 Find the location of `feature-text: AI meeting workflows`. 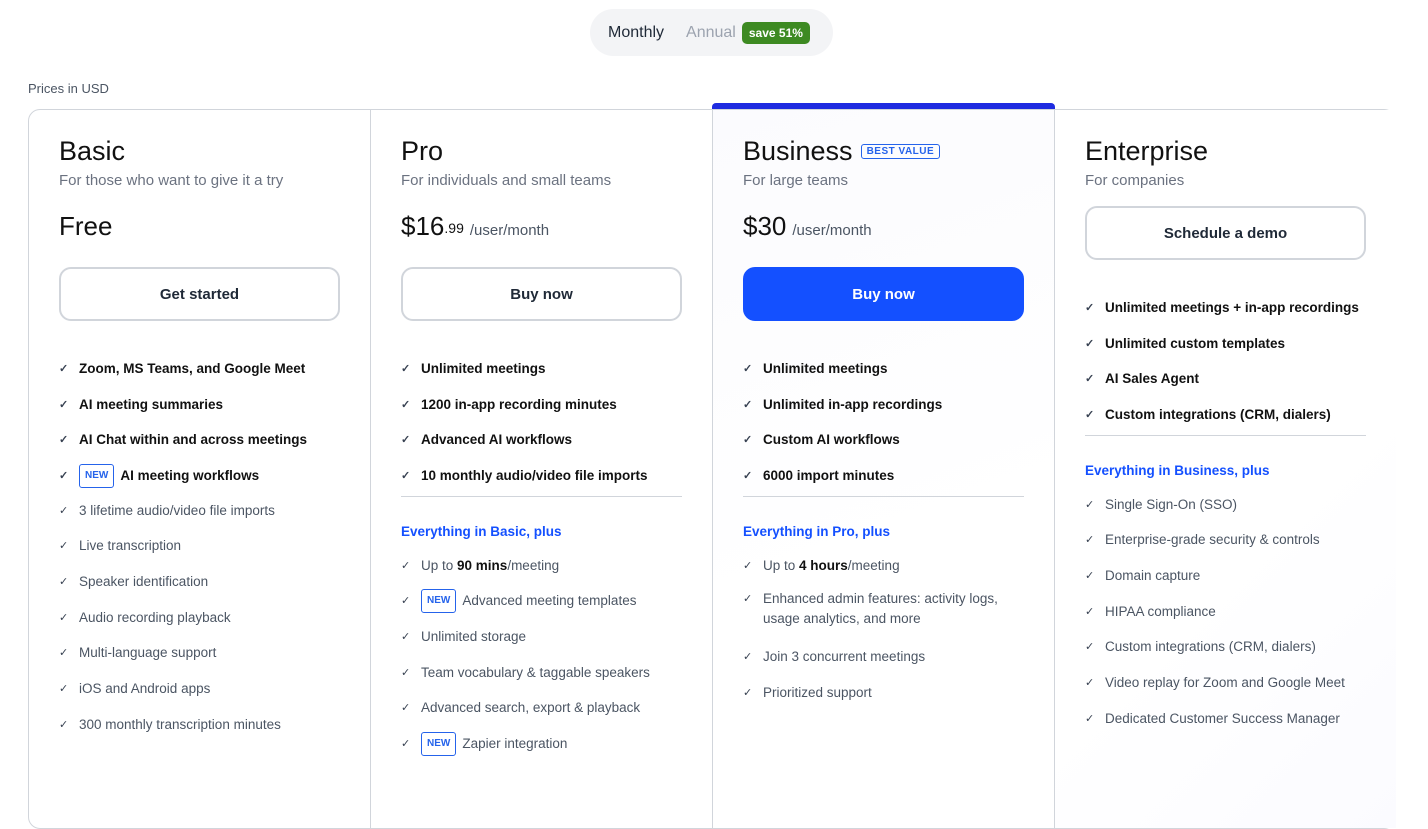

feature-text: AI meeting workflows is located at coordinates (189, 476).